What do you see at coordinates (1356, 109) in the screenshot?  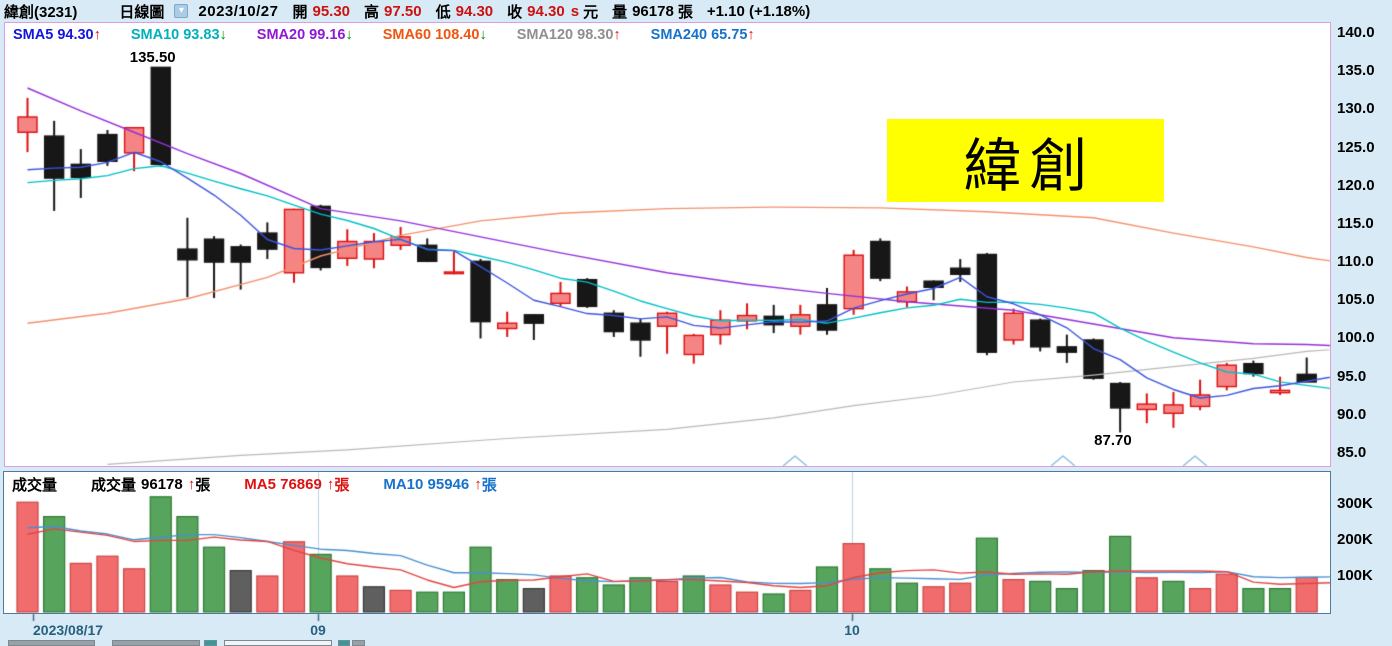 I see `price-axis-label: 130.0` at bounding box center [1356, 109].